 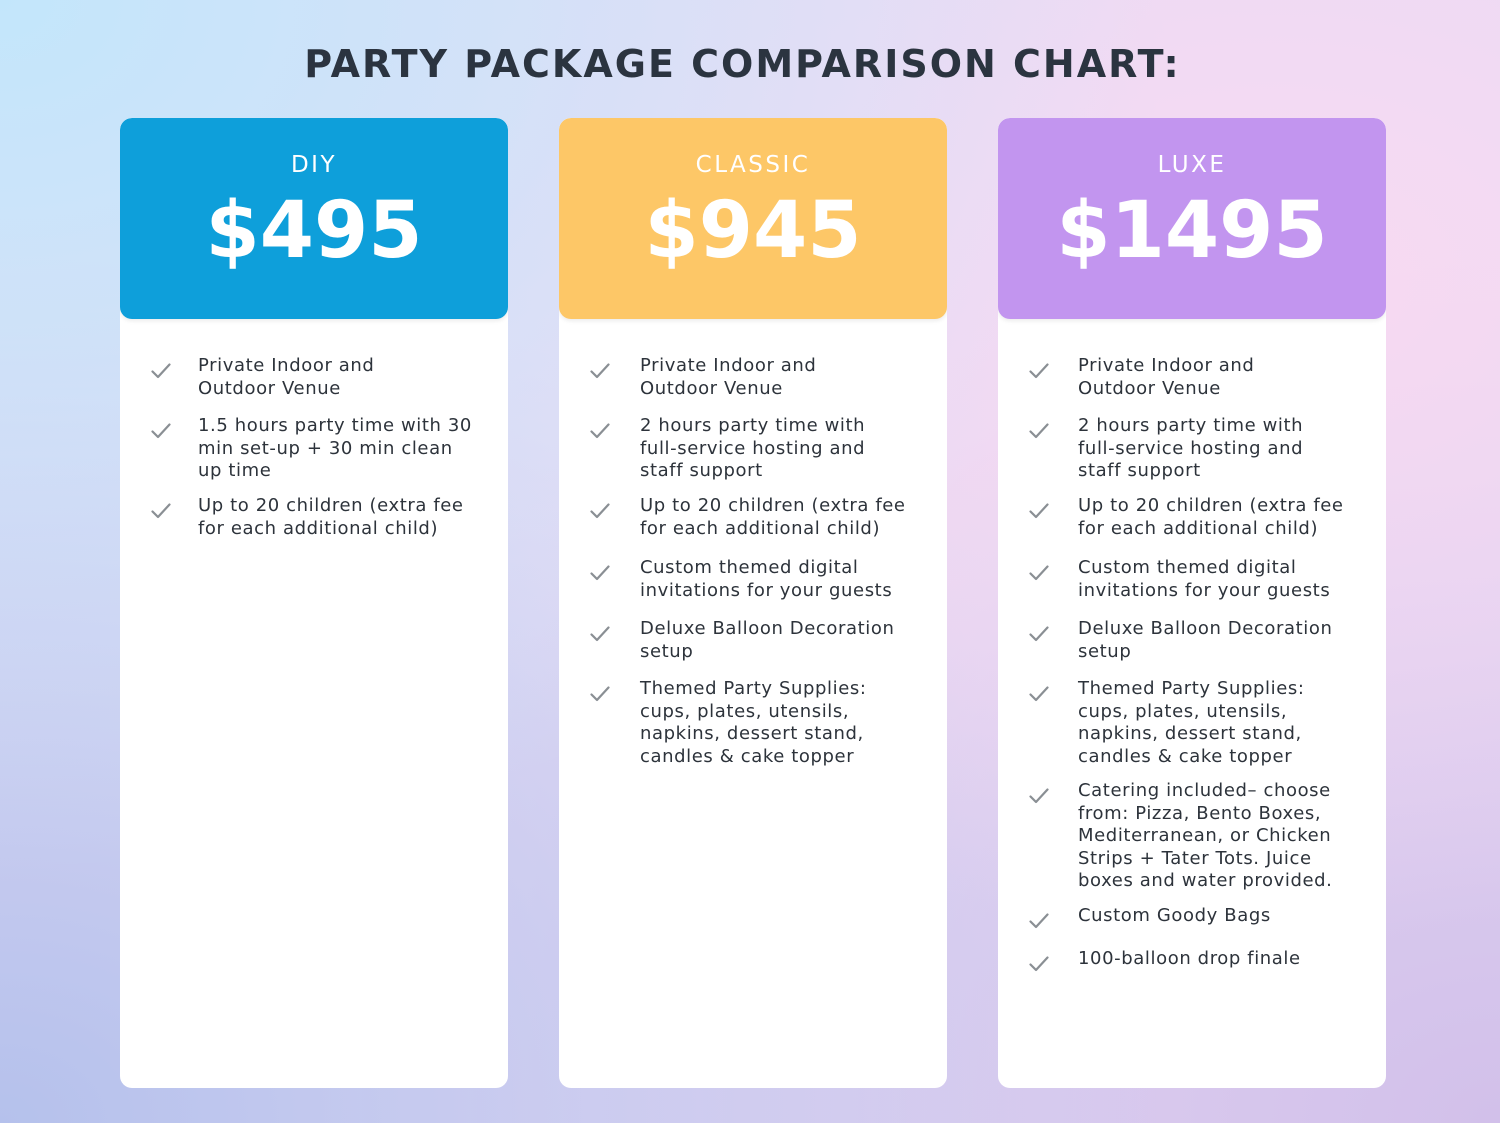 What do you see at coordinates (1174, 915) in the screenshot?
I see `feature-text: Custom Goody Bags` at bounding box center [1174, 915].